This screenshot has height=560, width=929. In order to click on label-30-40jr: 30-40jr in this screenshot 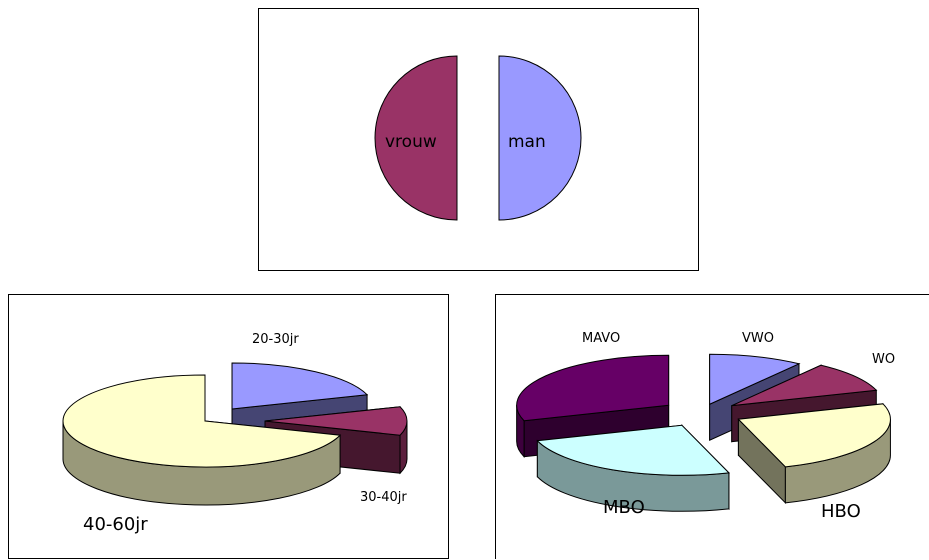, I will do `click(383, 497)`.